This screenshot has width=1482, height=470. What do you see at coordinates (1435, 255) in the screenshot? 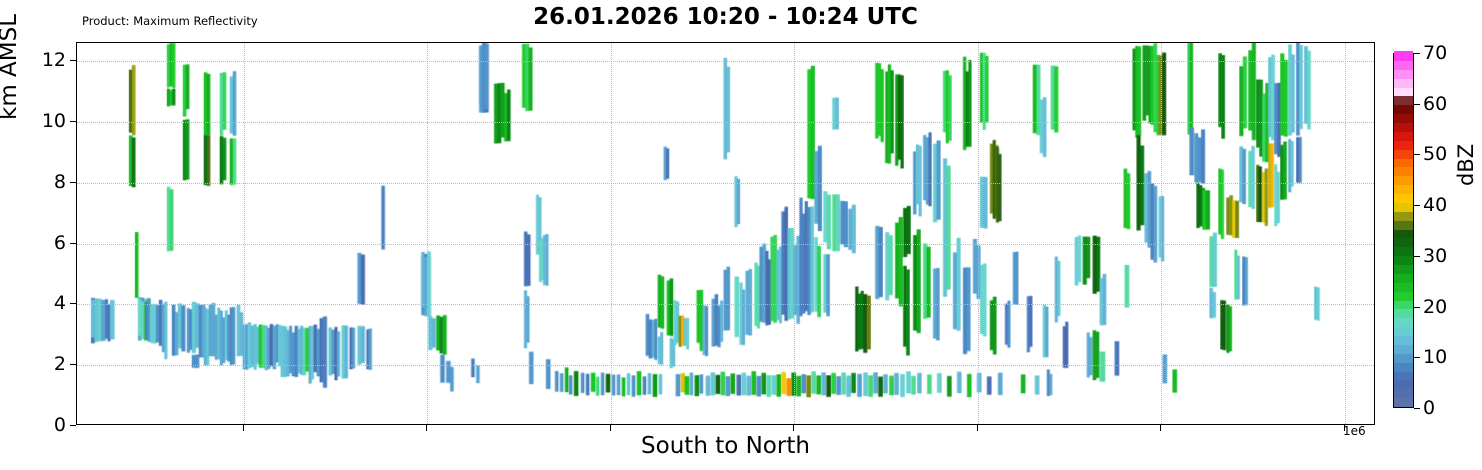
I see `colorbar-tick-label: 30` at bounding box center [1435, 255].